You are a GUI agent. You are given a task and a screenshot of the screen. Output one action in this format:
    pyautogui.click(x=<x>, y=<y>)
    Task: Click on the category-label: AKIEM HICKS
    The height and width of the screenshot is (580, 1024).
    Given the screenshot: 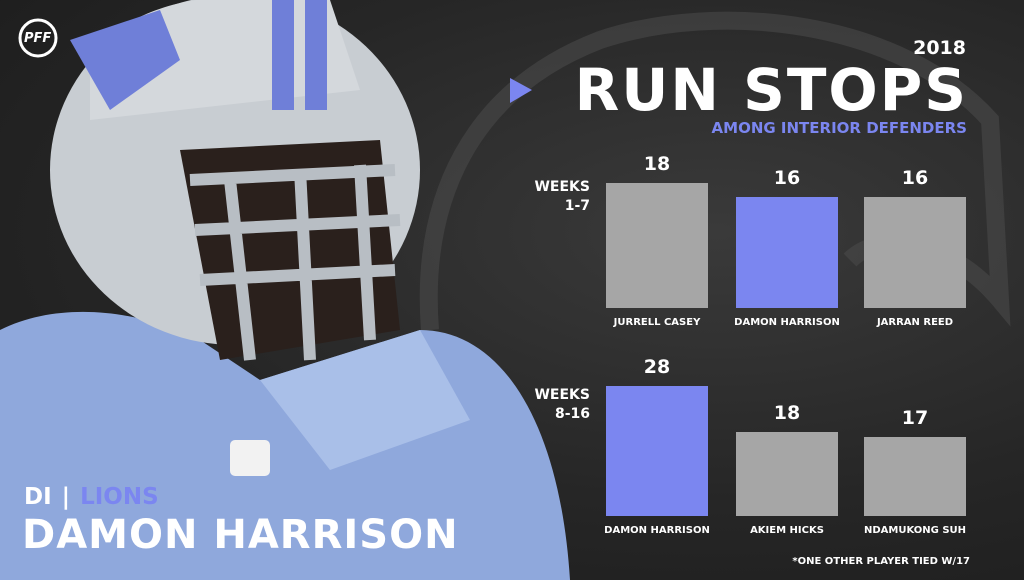 What is the action you would take?
    pyautogui.click(x=787, y=530)
    